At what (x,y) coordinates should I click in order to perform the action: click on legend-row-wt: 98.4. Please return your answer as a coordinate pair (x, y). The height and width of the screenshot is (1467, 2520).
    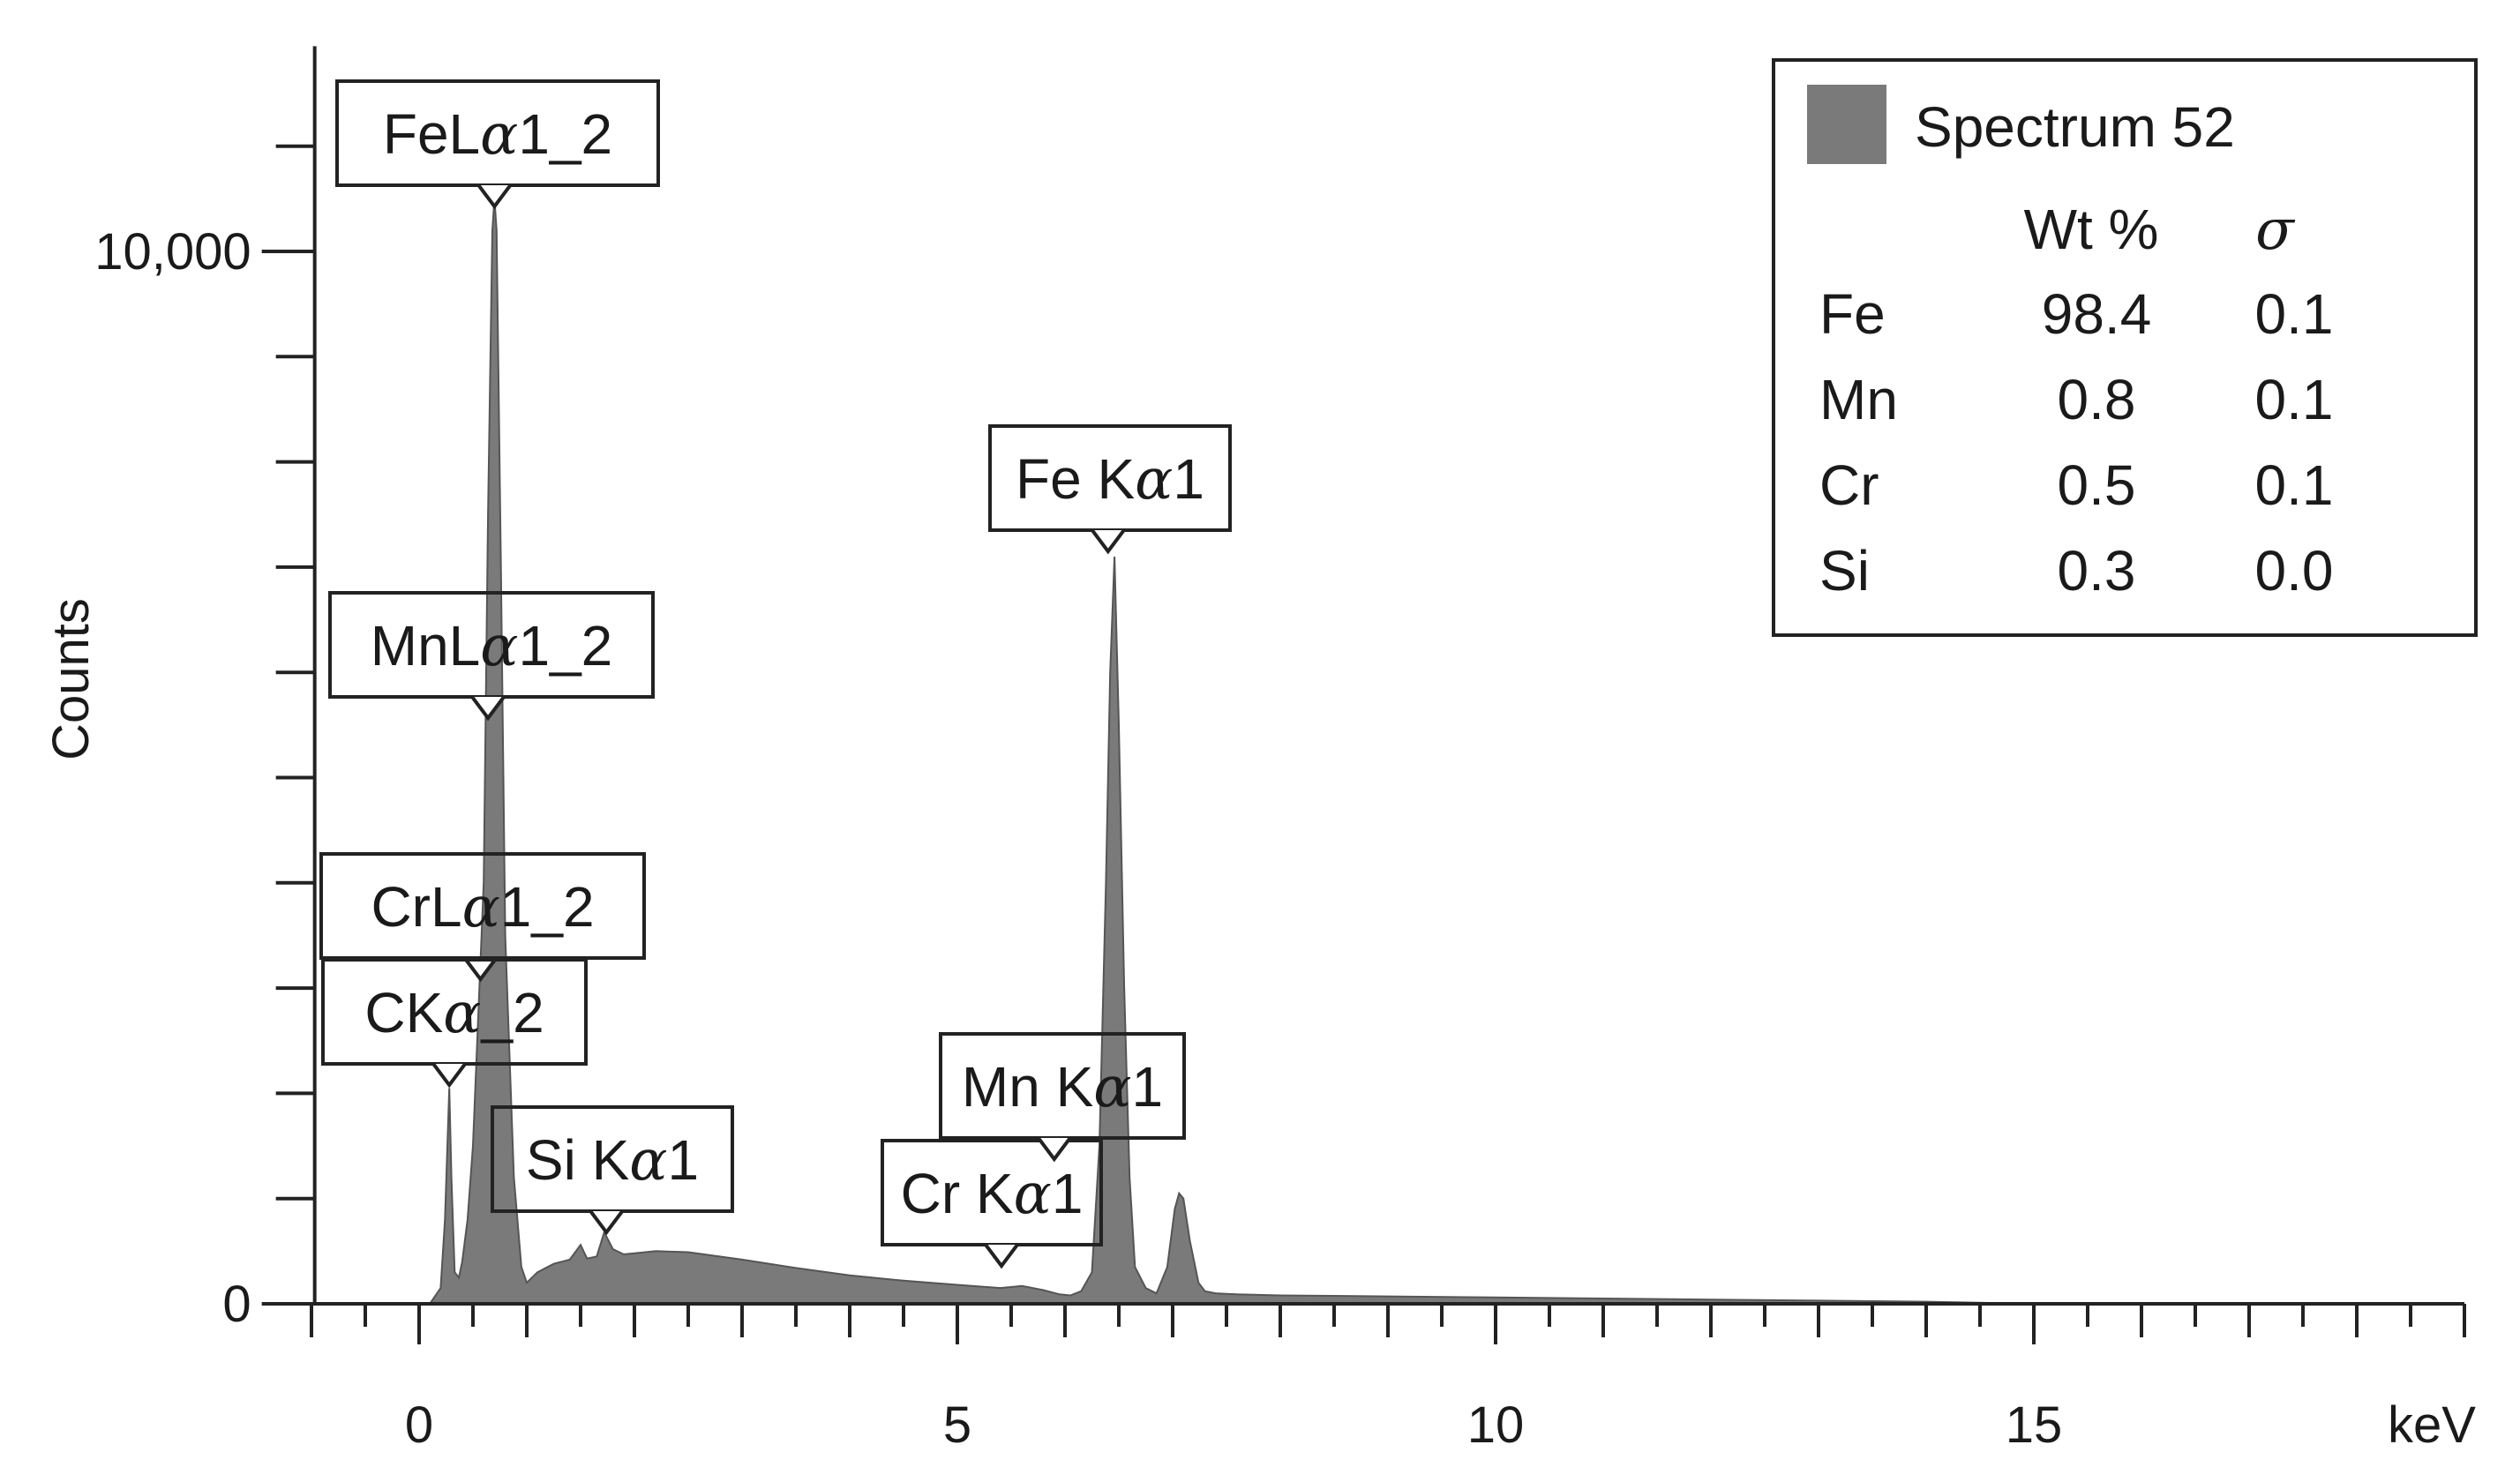
    Looking at the image, I should click on (2097, 314).